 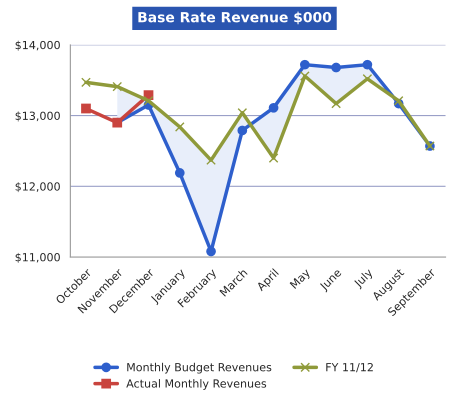 What do you see at coordinates (38, 116) in the screenshot?
I see `y-tick-label: $13,000` at bounding box center [38, 116].